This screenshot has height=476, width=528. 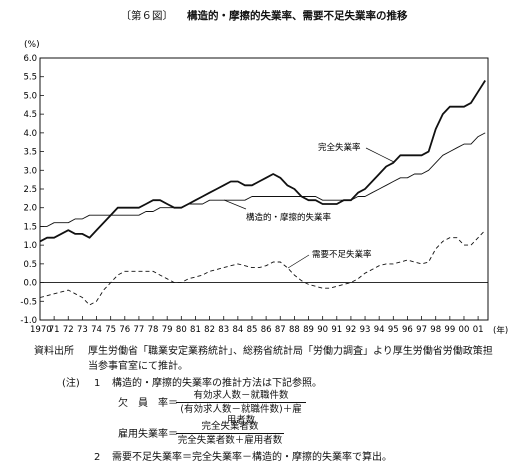 I want to click on note-1-text: 構造的・摩擦的失業率の推計方法は下記参照。, so click(x=217, y=383).